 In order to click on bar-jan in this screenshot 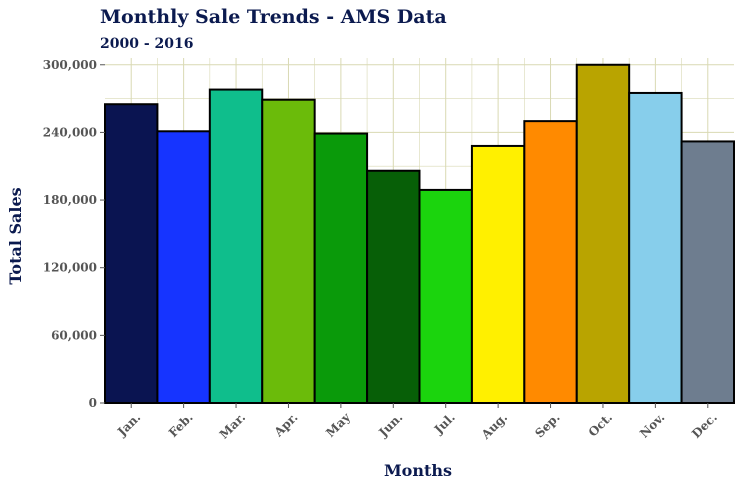, I will do `click(131, 253)`.